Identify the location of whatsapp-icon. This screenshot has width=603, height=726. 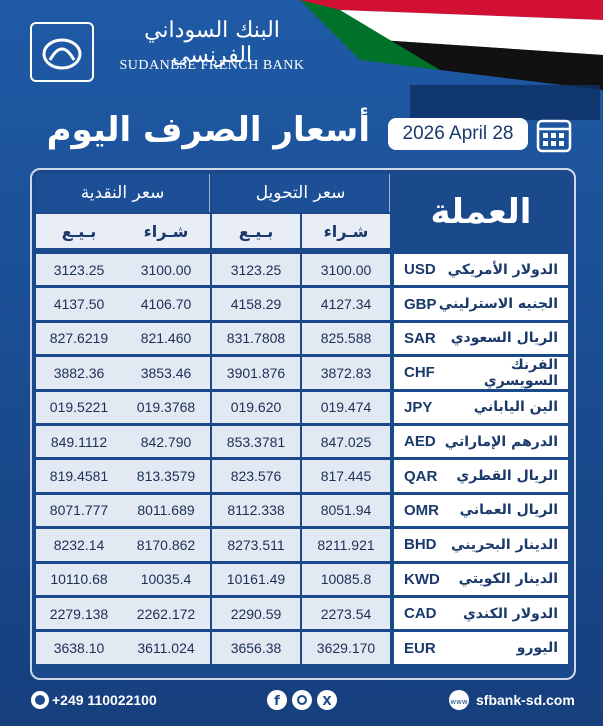
(40, 700).